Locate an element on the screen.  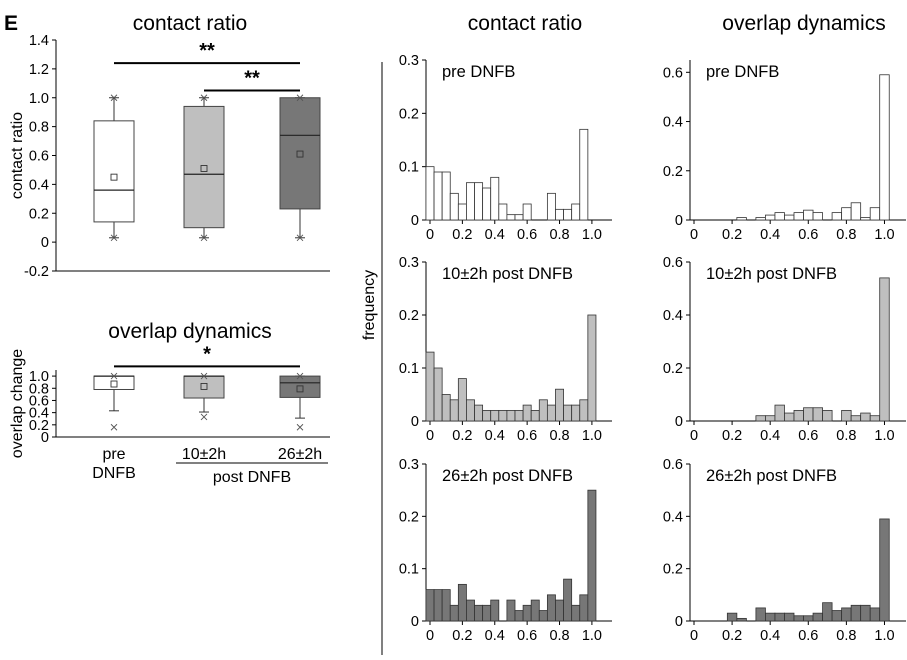
y-tick-label: 0.8 is located at coordinates (39, 389).